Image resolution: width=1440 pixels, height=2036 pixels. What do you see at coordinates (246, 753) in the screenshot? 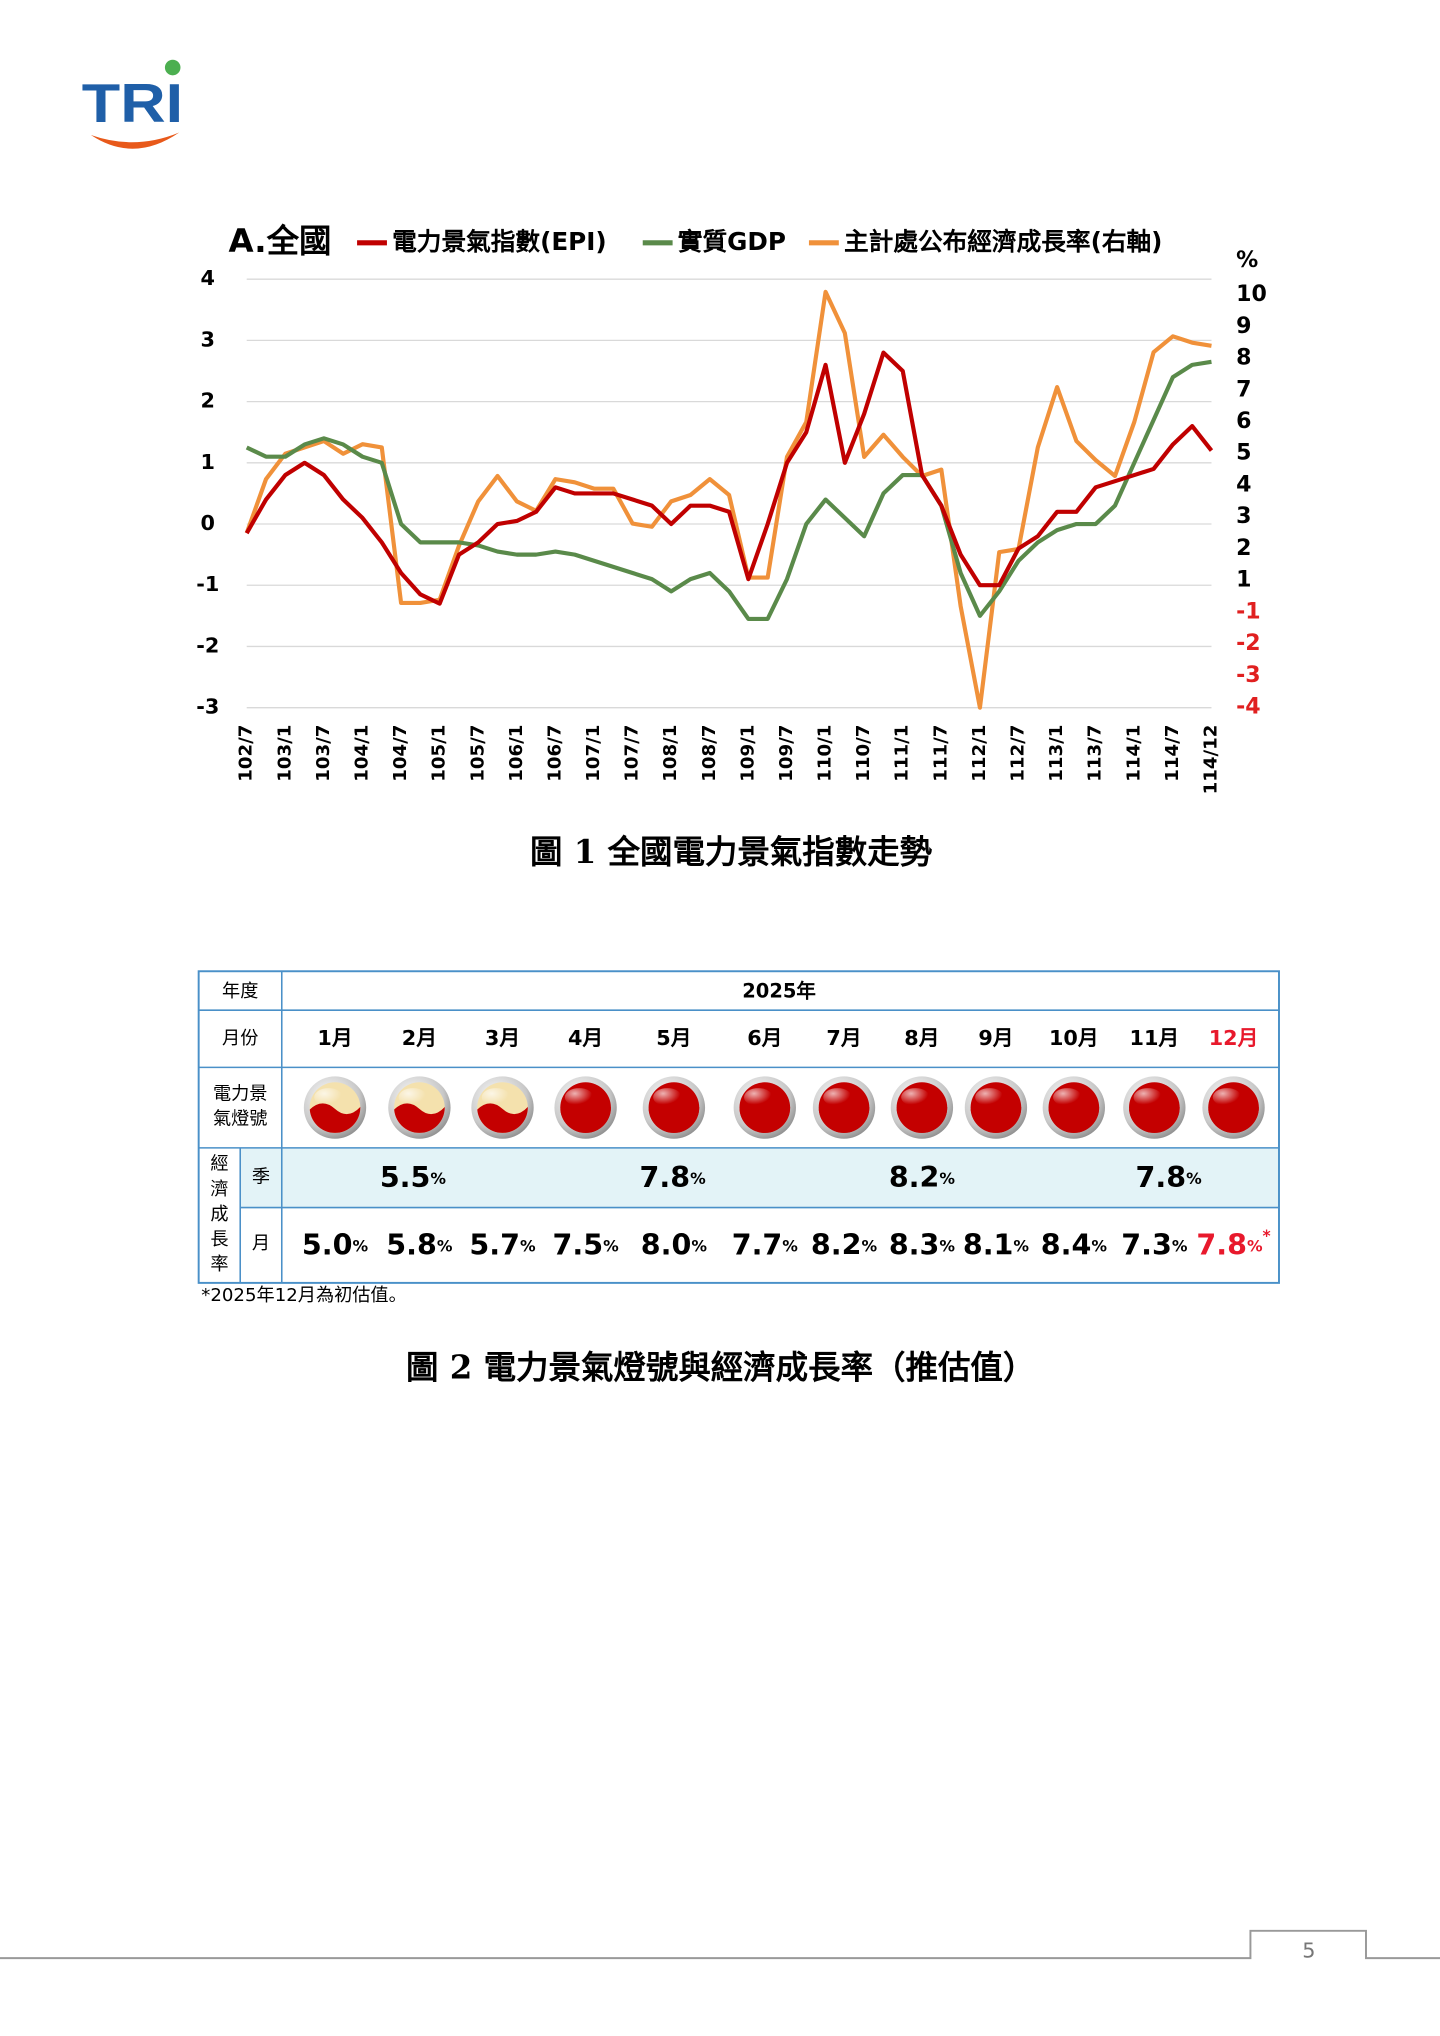
I see `x-tick-label: 102/7` at bounding box center [246, 753].